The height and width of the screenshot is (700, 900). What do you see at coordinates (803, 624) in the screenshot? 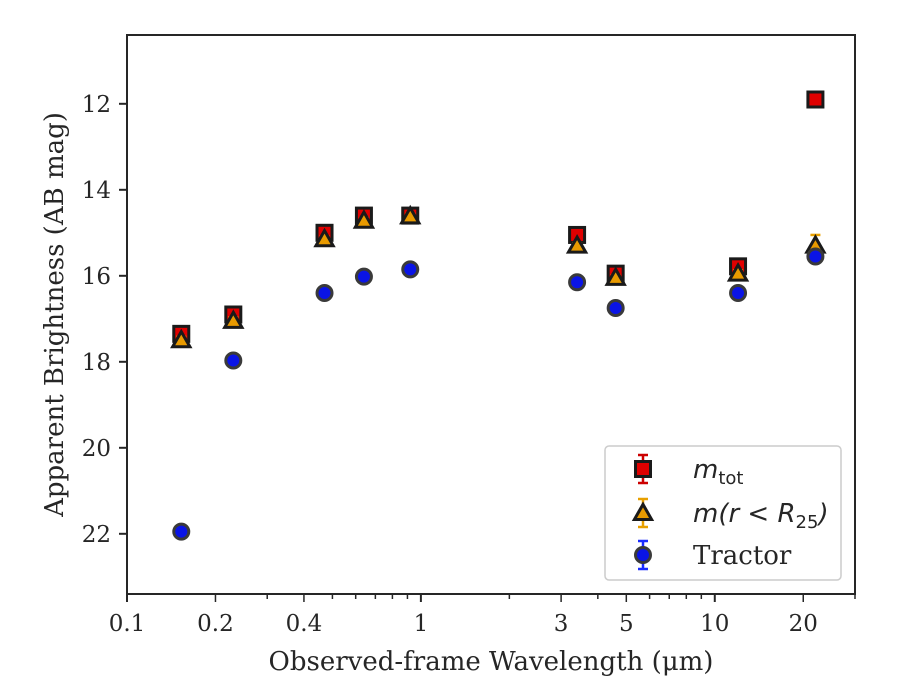
I see `x-tick-label: 20` at bounding box center [803, 624].